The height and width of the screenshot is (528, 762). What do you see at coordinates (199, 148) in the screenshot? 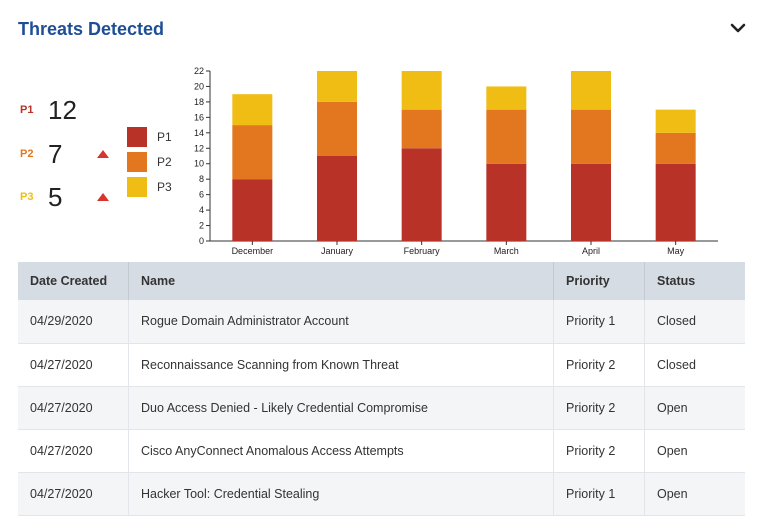
I see `y-tick-label: 12` at bounding box center [199, 148].